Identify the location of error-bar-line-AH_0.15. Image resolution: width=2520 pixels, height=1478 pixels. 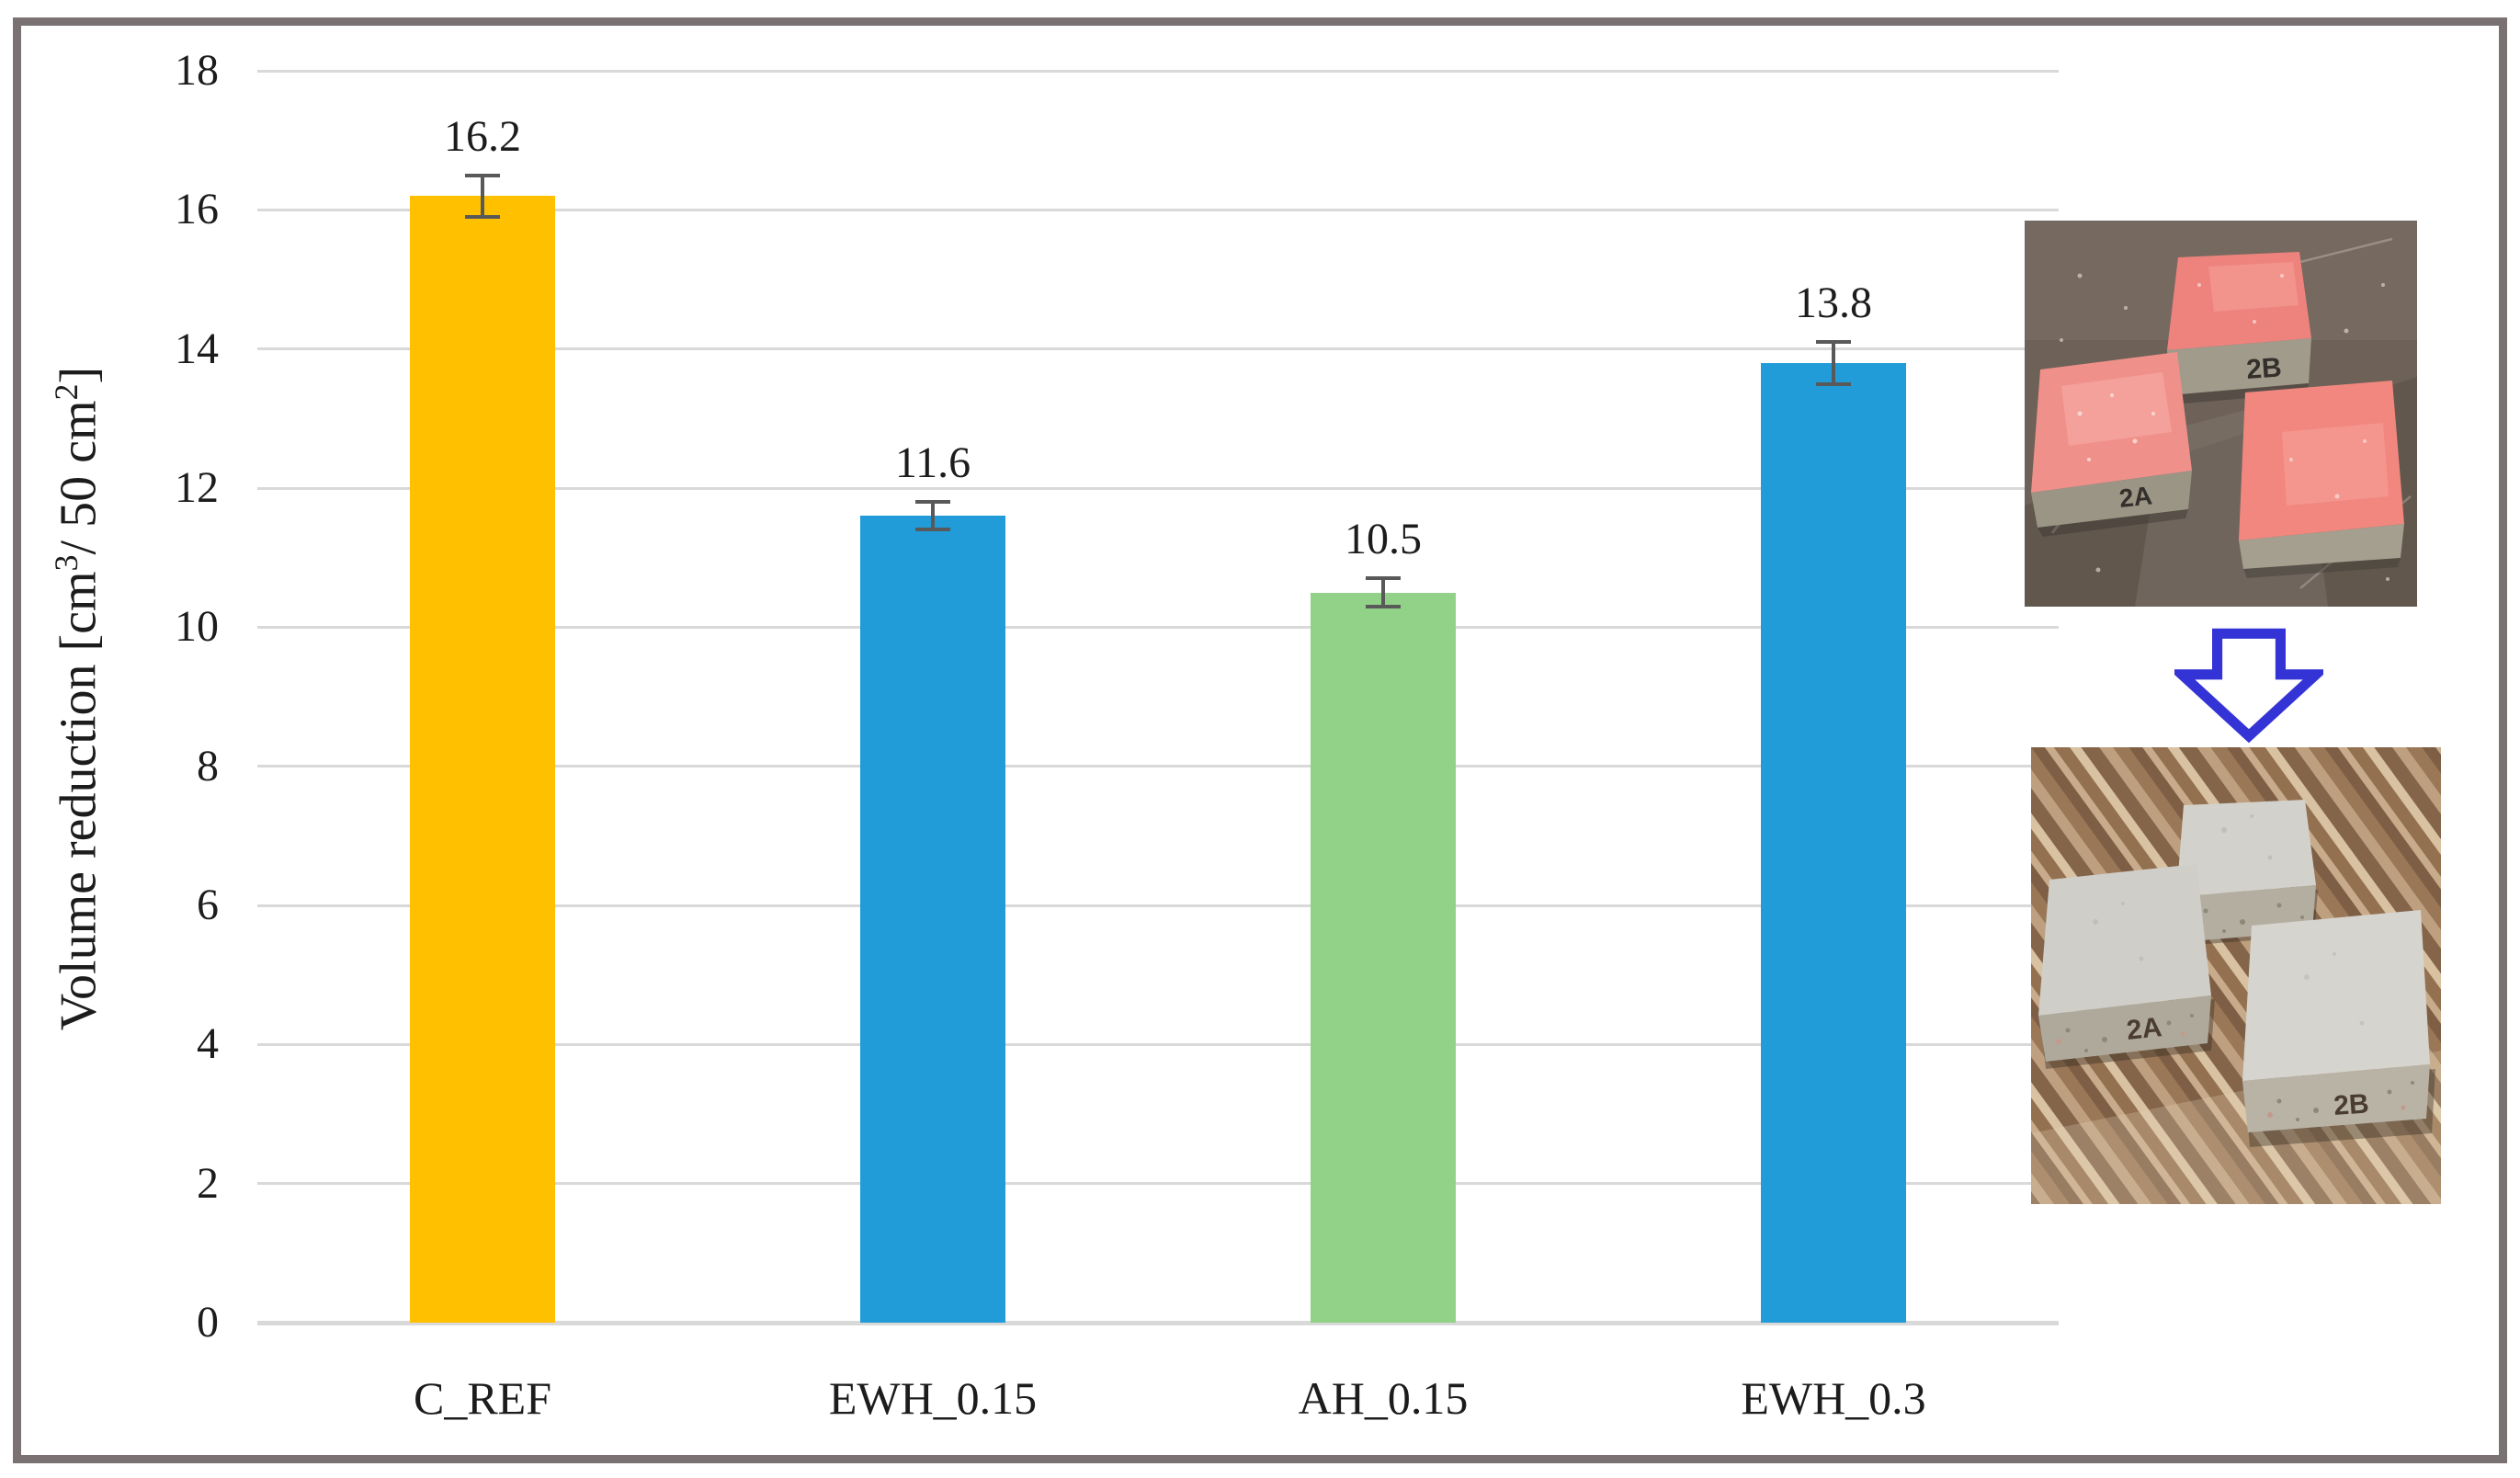
(1383, 592).